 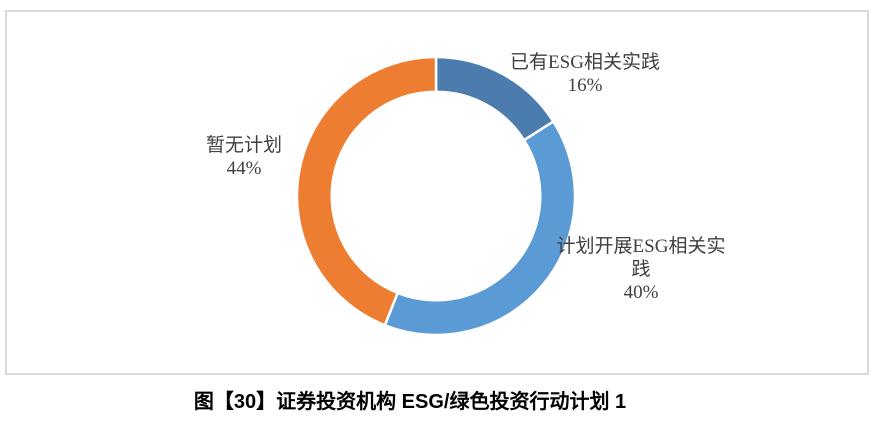 I want to click on chart-caption: 图【30】证券投资机构 ESG/绿色投资行动计划 1, so click(x=410, y=402).